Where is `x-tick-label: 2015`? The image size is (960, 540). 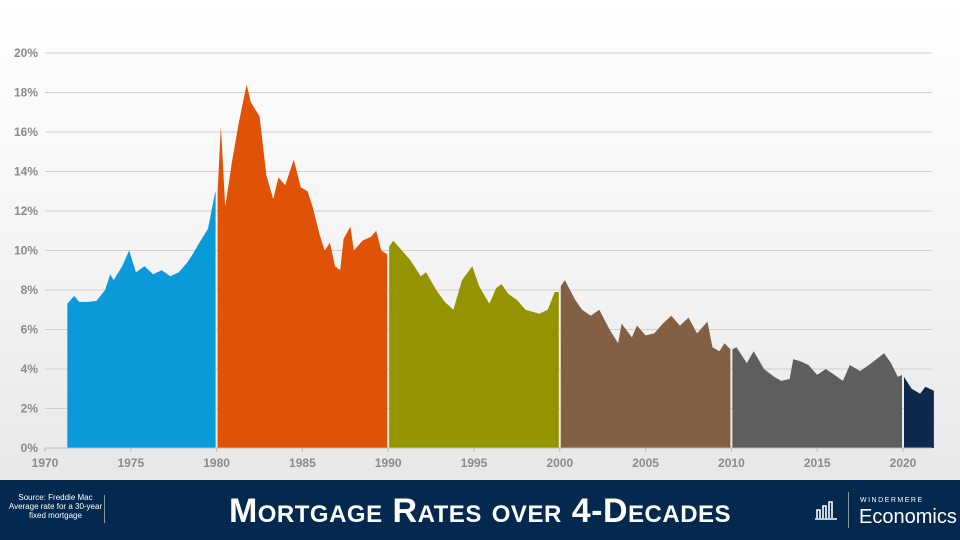 x-tick-label: 2015 is located at coordinates (817, 463).